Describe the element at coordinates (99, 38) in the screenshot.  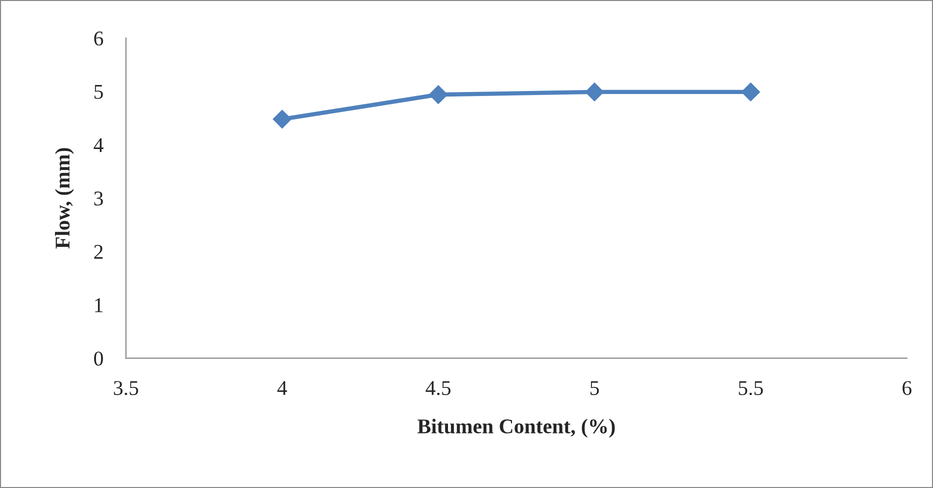
I see `y-tick-label: 6` at that location.